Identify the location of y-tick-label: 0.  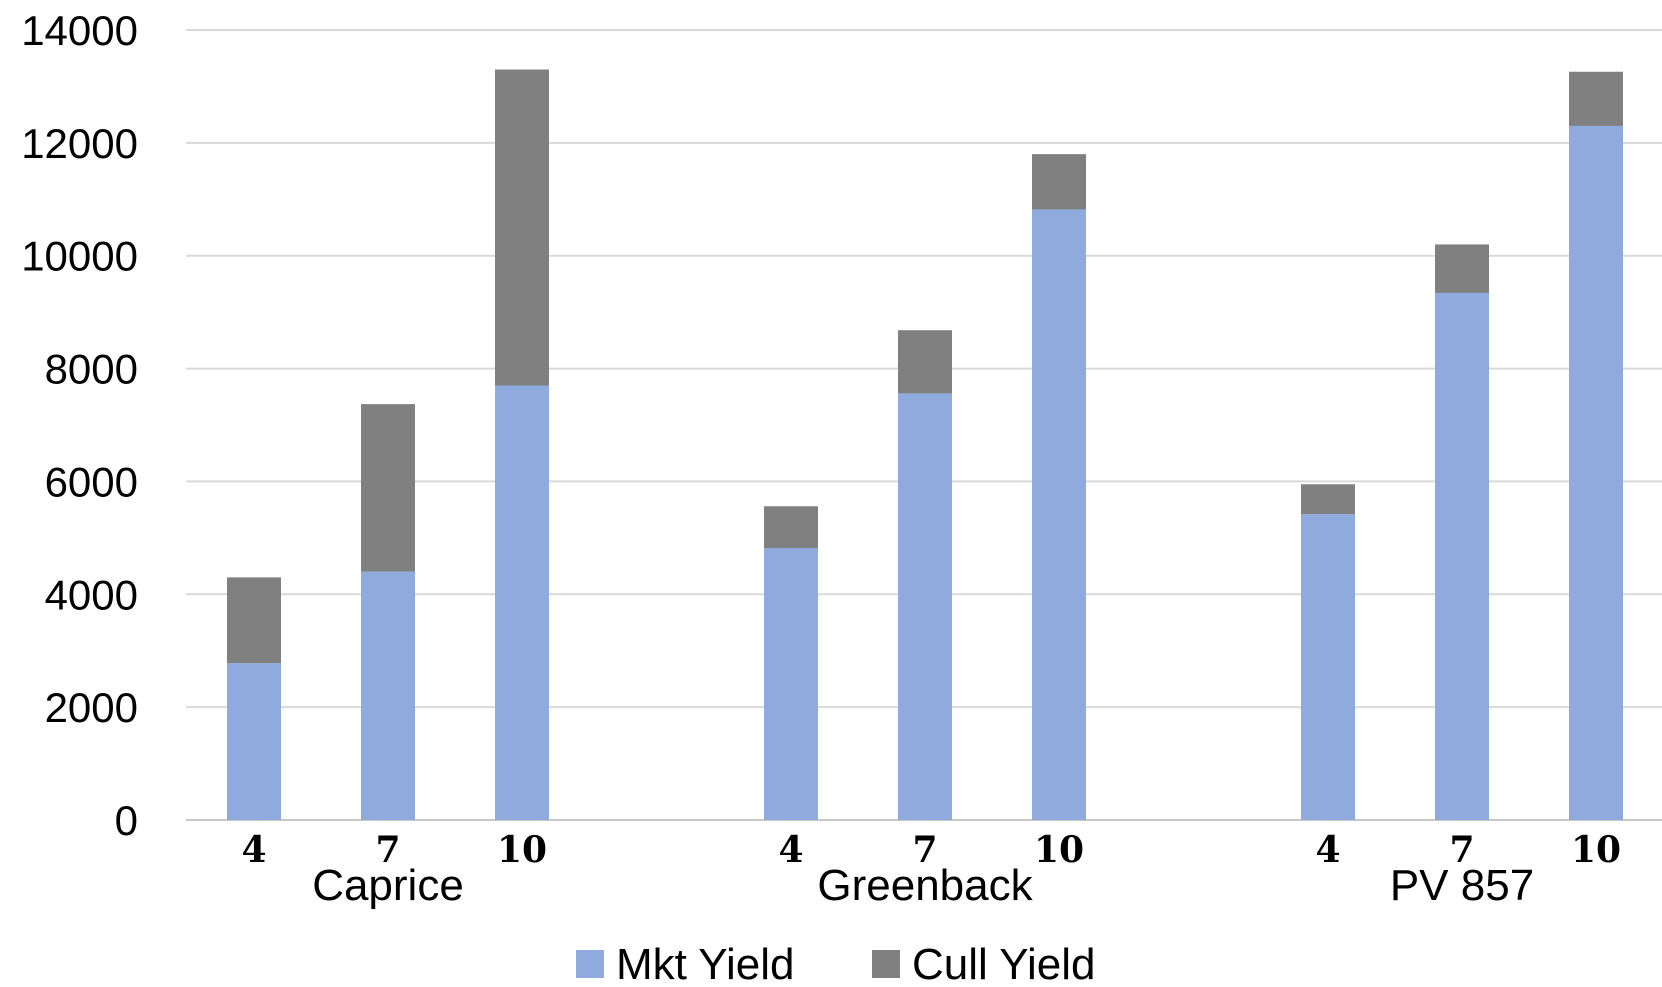
(126, 820).